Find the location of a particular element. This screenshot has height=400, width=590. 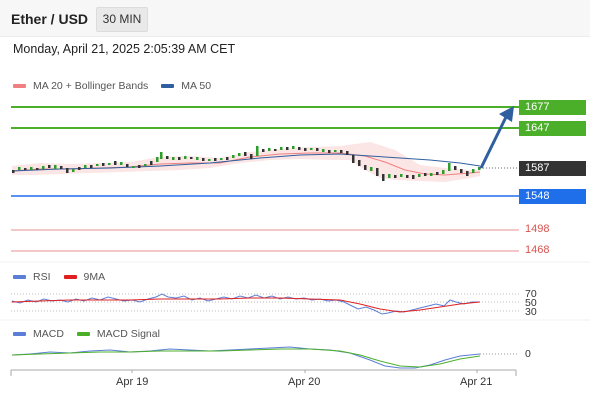

legend-label: MACD is located at coordinates (48, 334).